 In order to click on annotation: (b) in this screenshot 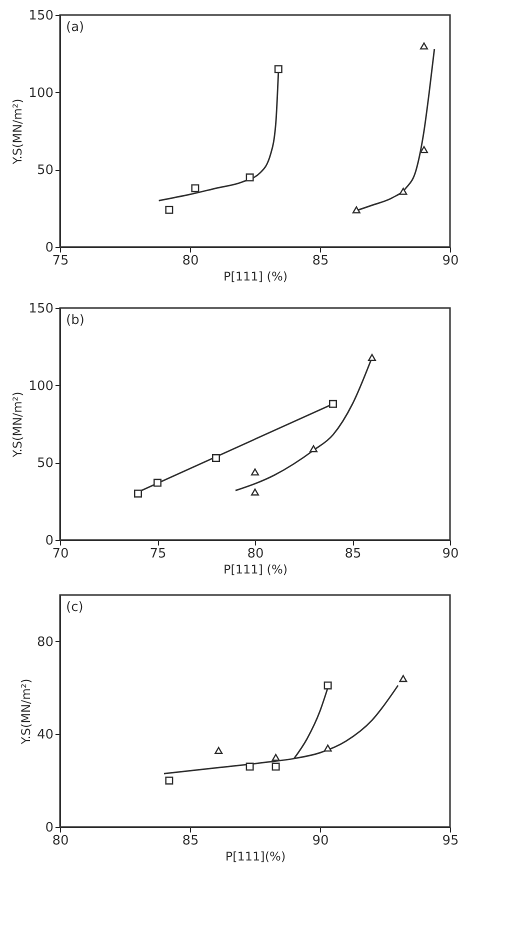, I will do `click(75, 320)`.